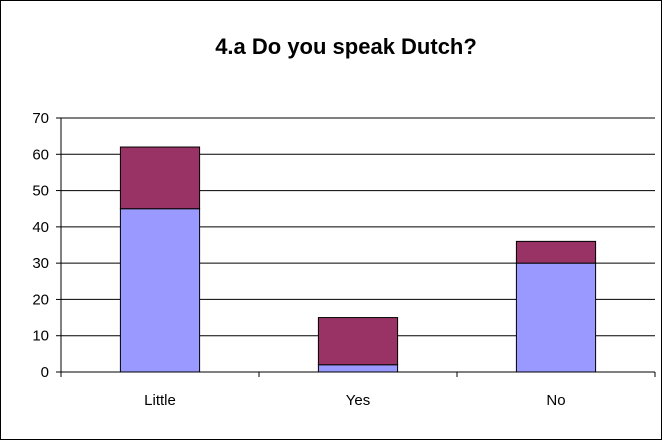  I want to click on y-tick-label: 30, so click(40, 263).